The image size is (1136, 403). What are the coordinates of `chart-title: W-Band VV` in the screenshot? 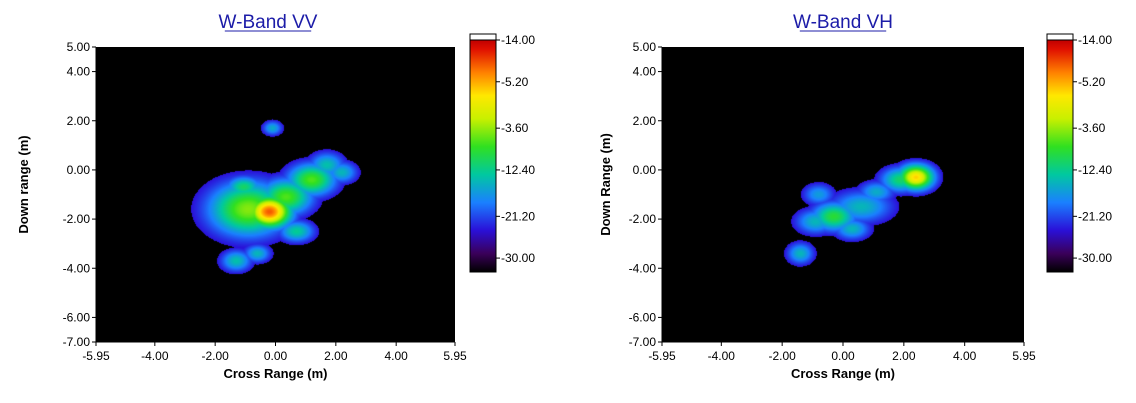 It's located at (268, 22).